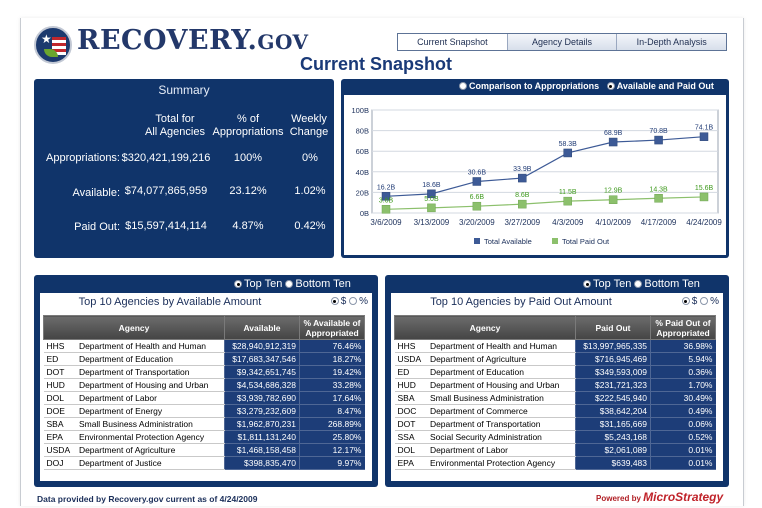  What do you see at coordinates (248, 158) in the screenshot?
I see `summary-appropriations-pct: 100%` at bounding box center [248, 158].